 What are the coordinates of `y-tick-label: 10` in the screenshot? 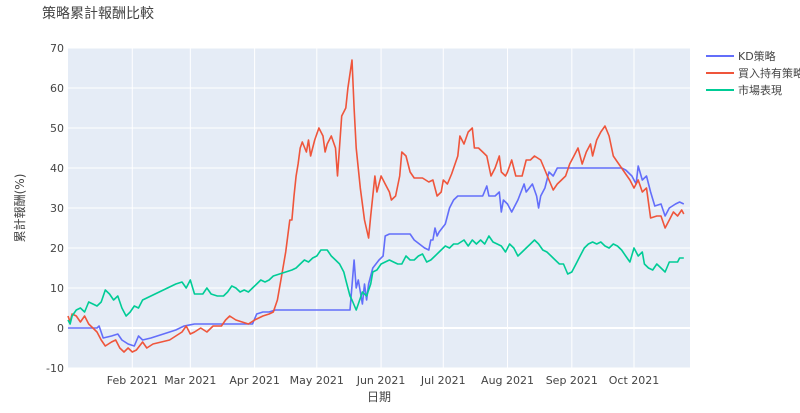 It's located at (57, 288).